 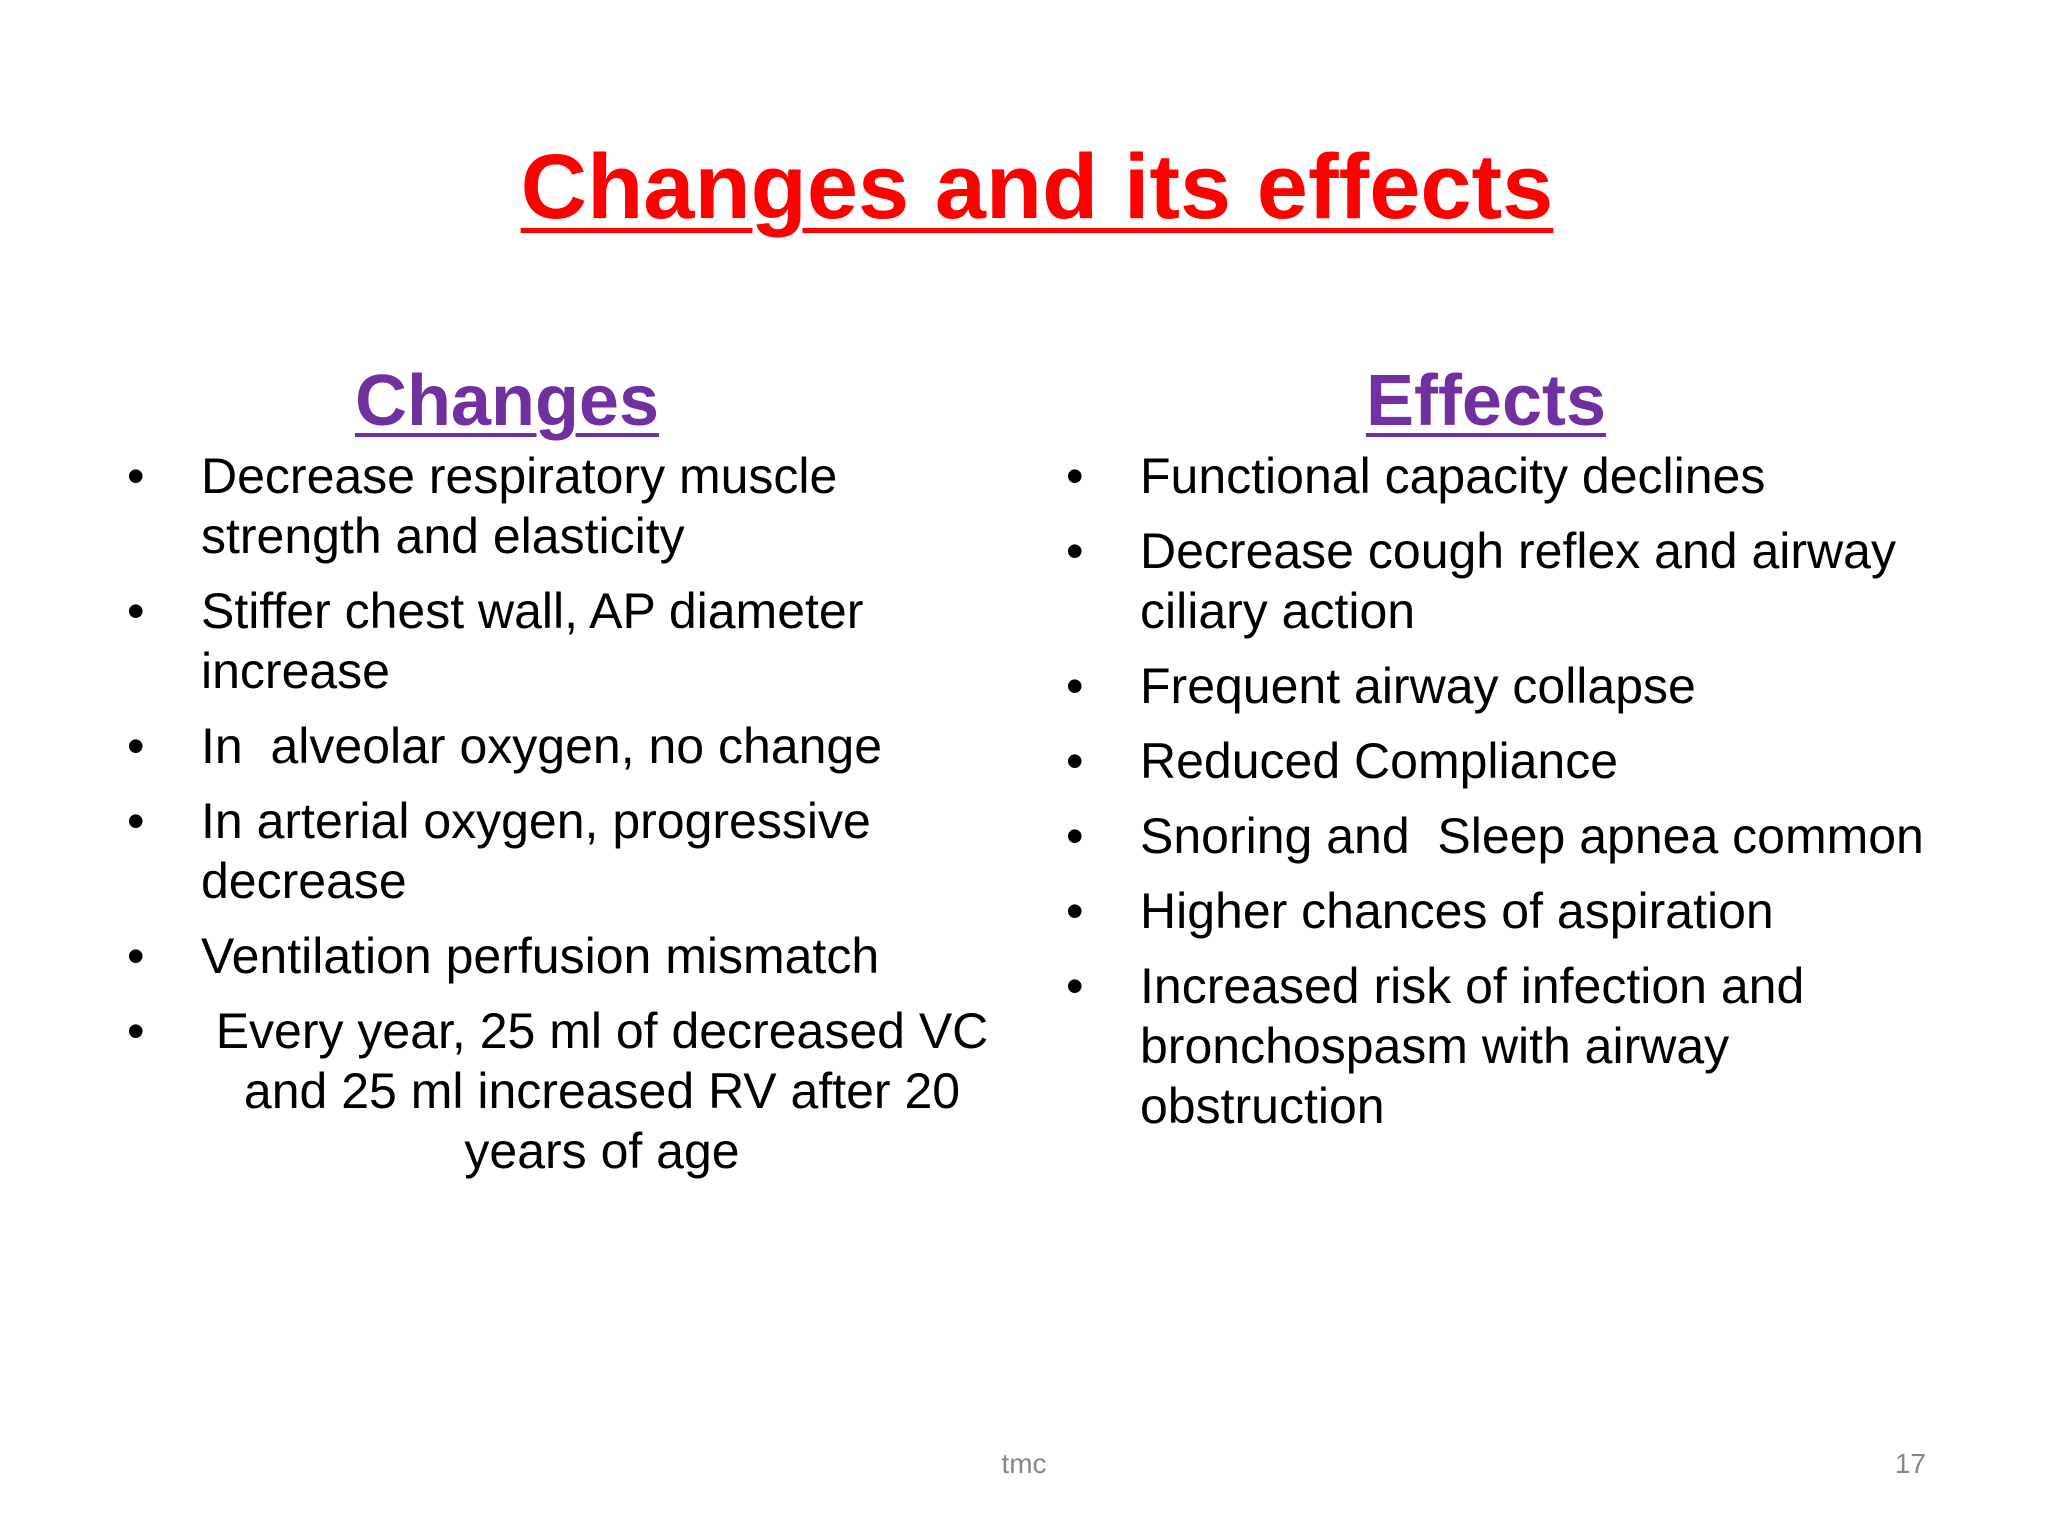 I want to click on bullet-item: Ventilation perfusion mismatch, so click(x=562, y=956).